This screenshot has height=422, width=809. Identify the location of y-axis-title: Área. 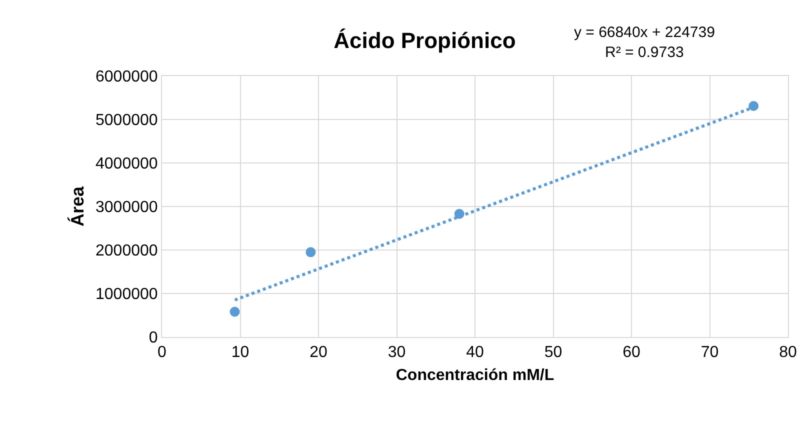
(78, 206).